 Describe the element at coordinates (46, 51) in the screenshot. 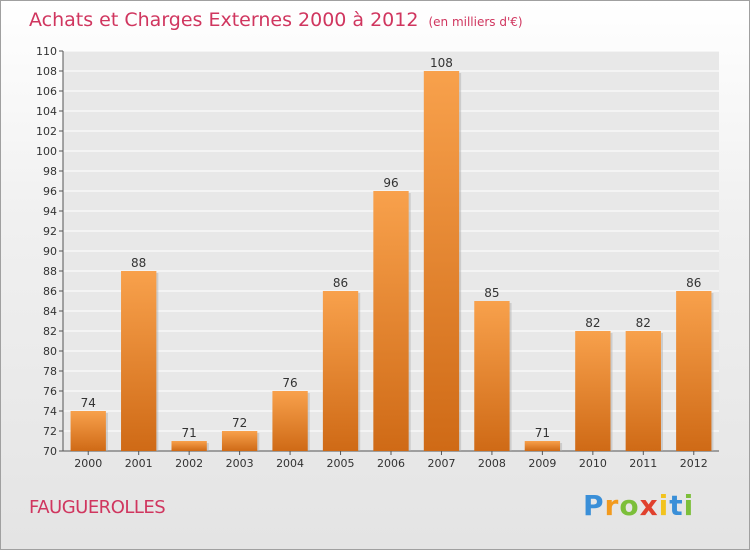

I see `y-tick-label: 110` at that location.